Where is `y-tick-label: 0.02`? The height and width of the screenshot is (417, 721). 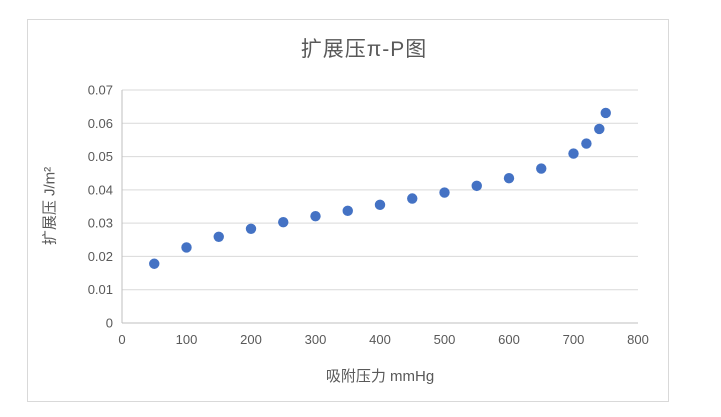 y-tick-label: 0.02 is located at coordinates (100, 256).